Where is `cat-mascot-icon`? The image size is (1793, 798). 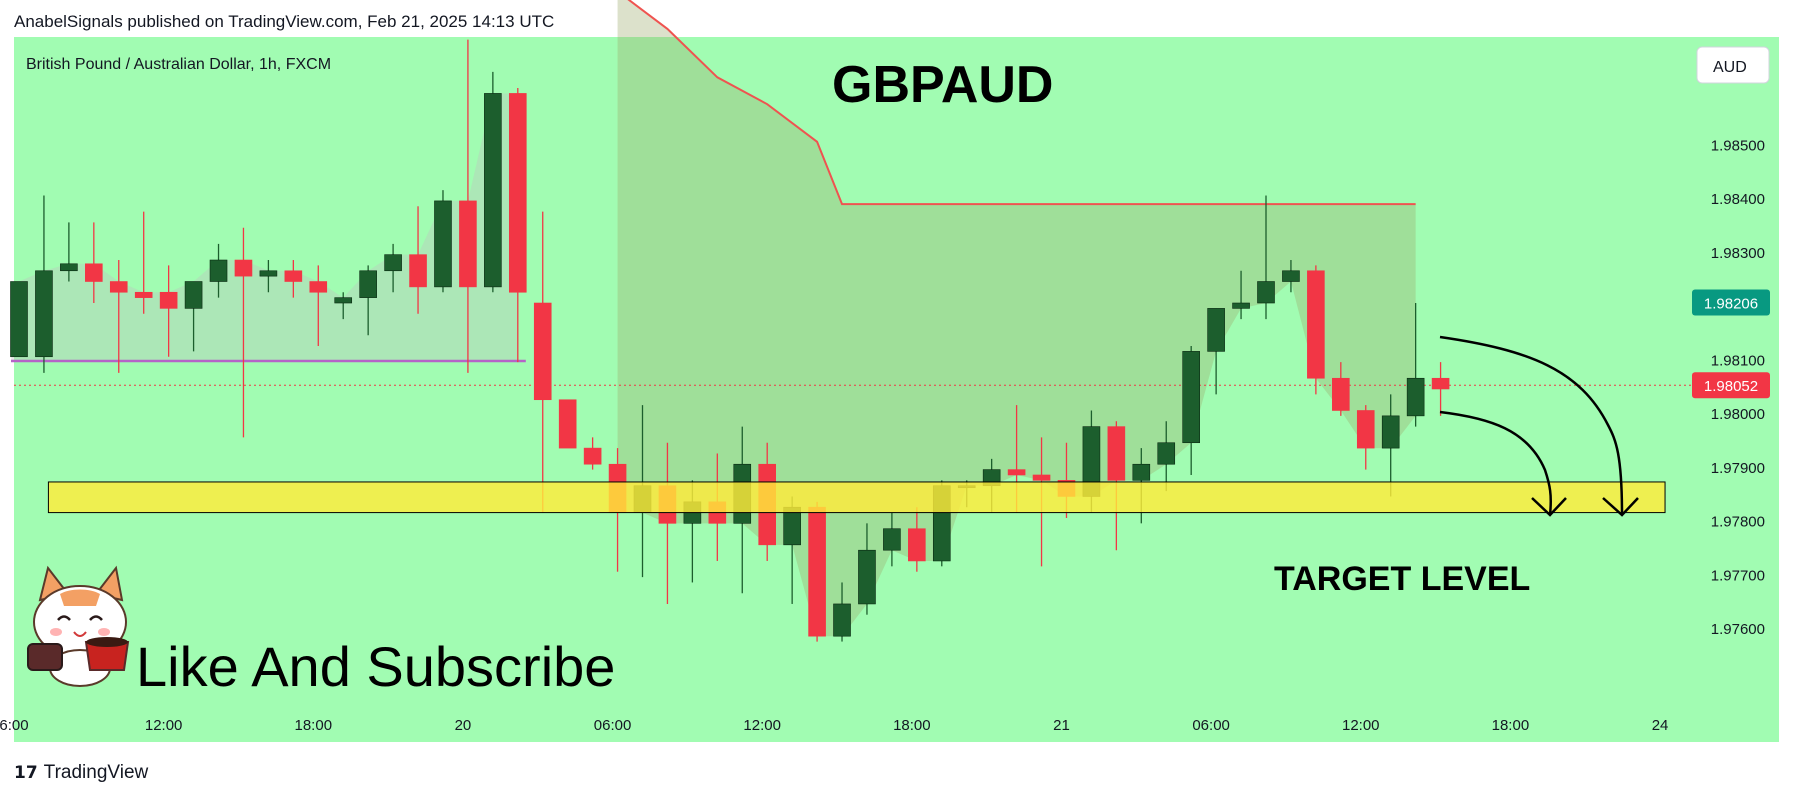
cat-mascot-icon is located at coordinates (78, 626).